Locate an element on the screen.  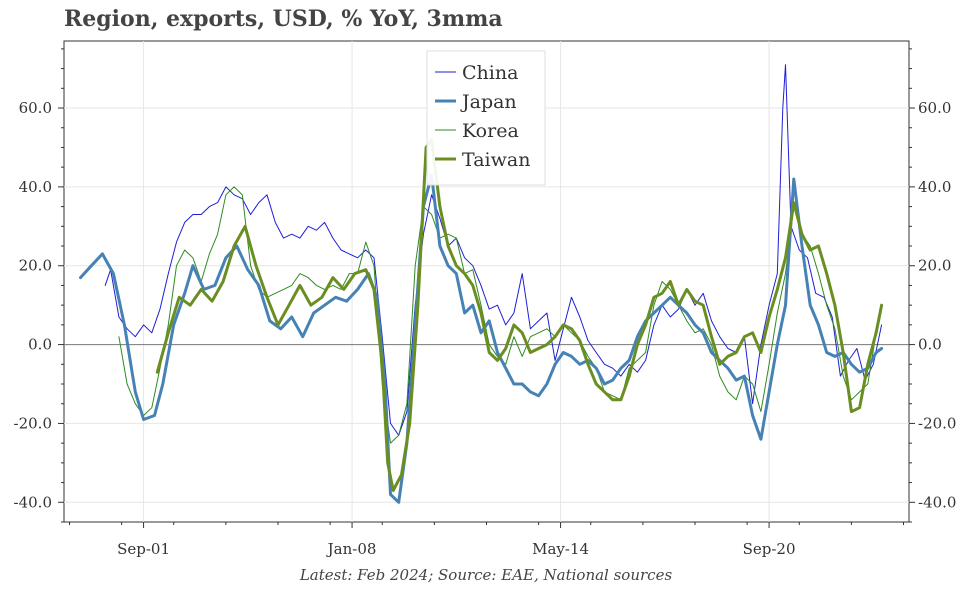
y-tick-label-left: -20.0 is located at coordinates (33, 423).